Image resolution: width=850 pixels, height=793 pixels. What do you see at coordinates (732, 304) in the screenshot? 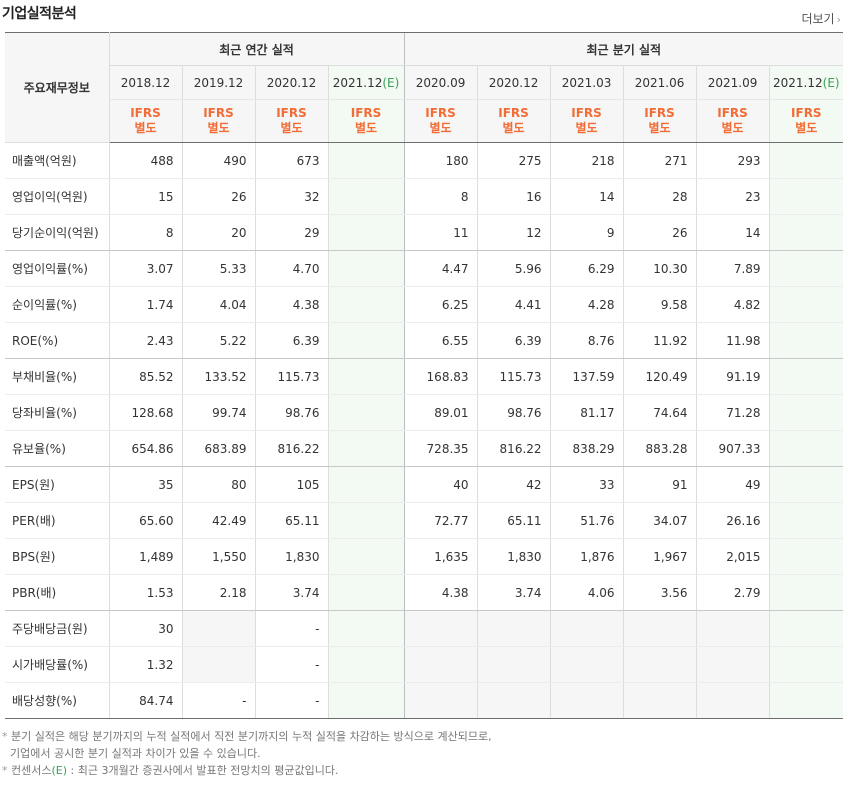
I see `data-cell: 4.82` at bounding box center [732, 304].